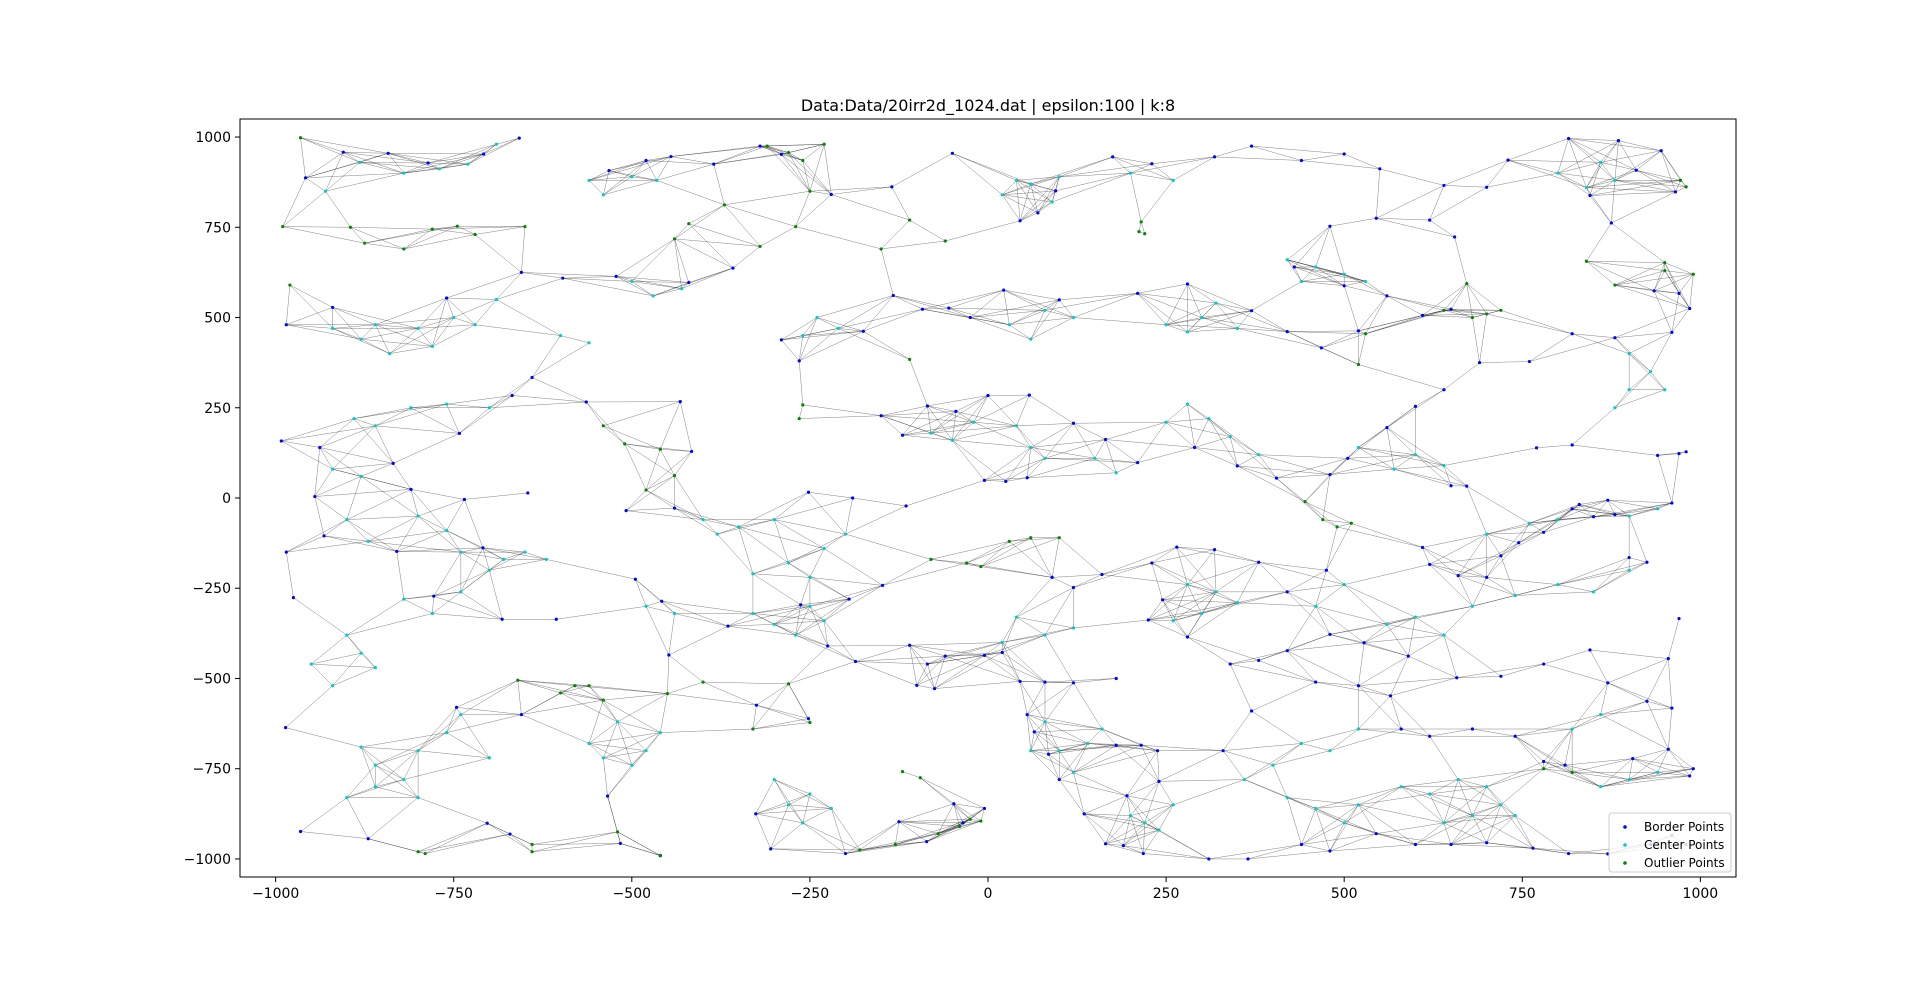 This screenshot has height=984, width=1920. I want to click on data-point-outlier-points, so click(1365, 334).